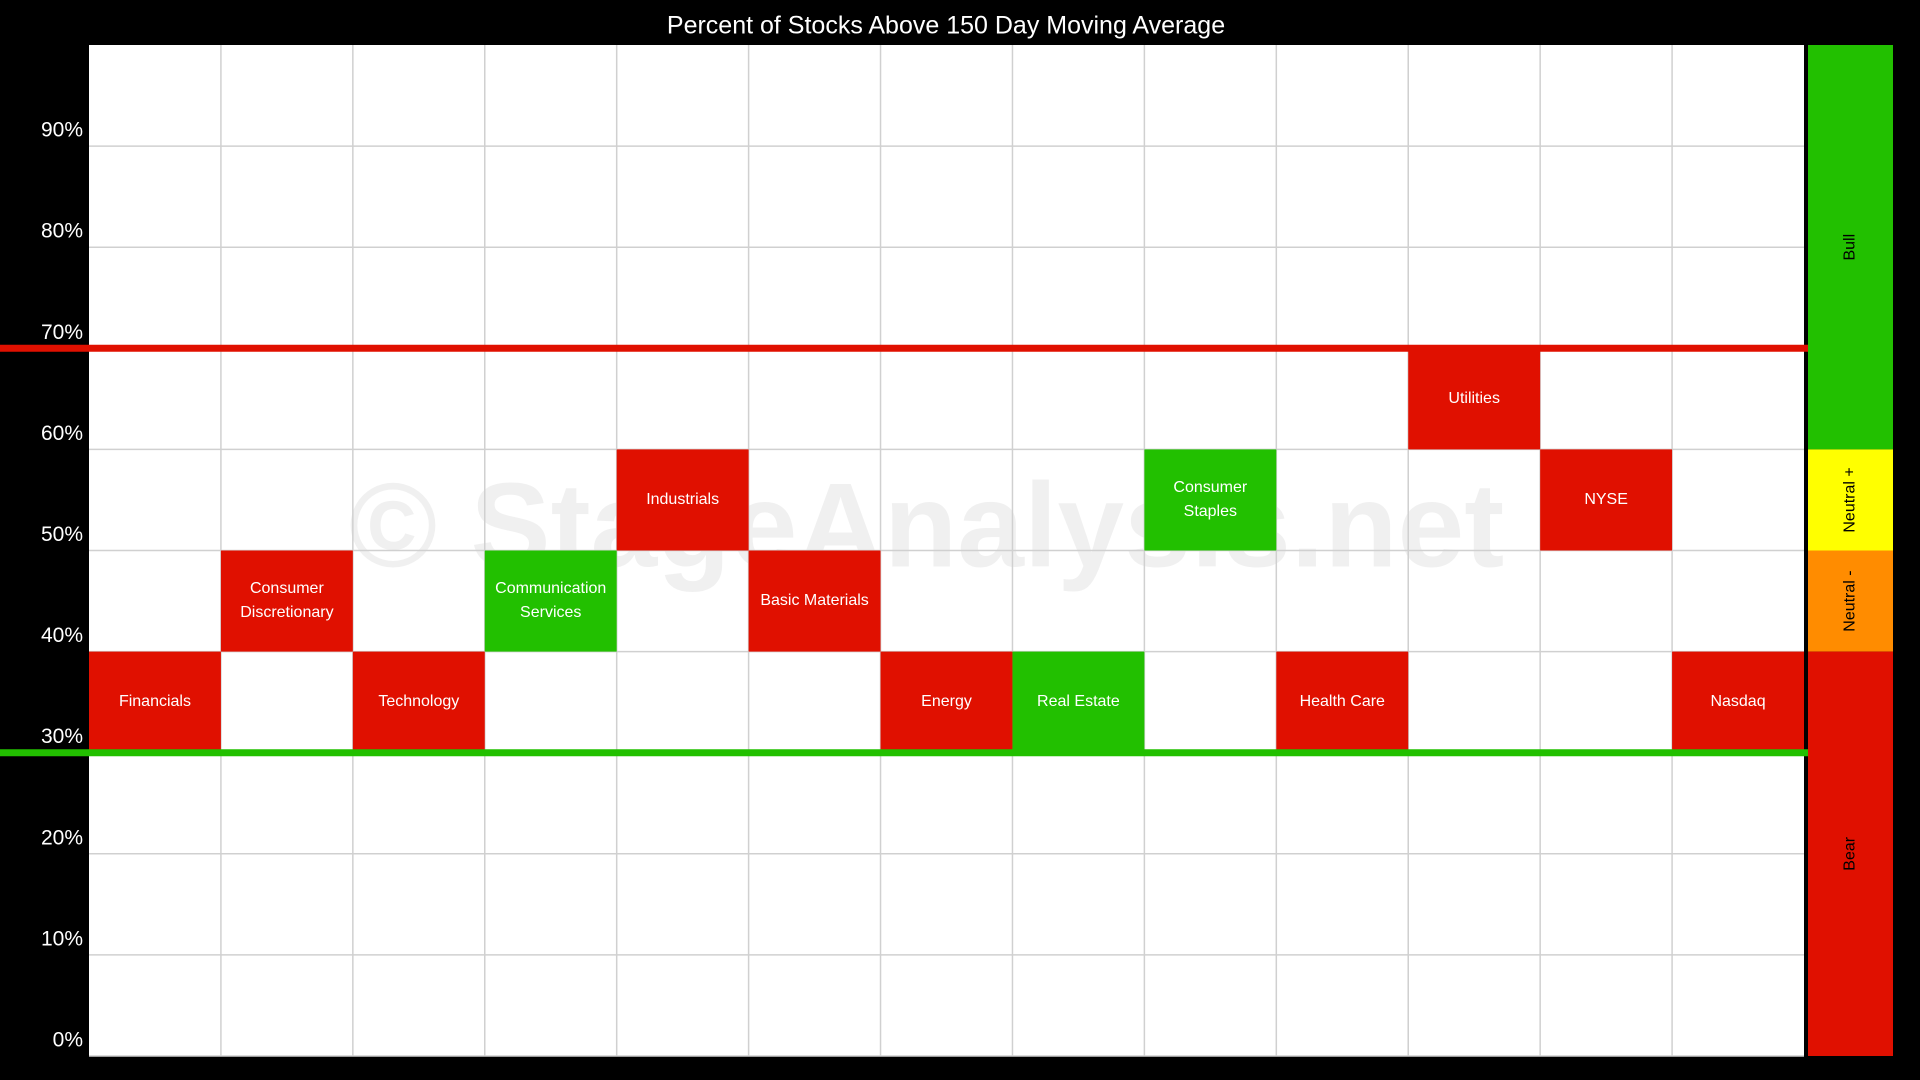  I want to click on y-tick-label: 20%, so click(62, 837).